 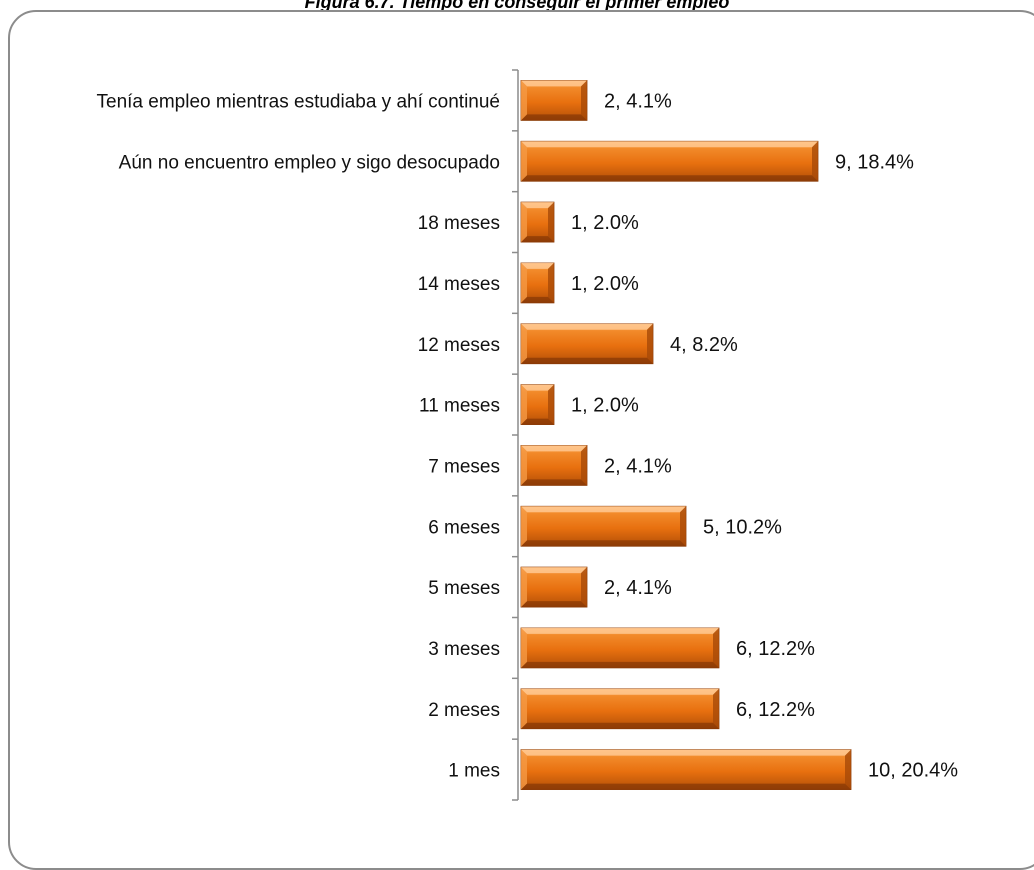 What do you see at coordinates (459, 406) in the screenshot?
I see `category-label: 11 meses` at bounding box center [459, 406].